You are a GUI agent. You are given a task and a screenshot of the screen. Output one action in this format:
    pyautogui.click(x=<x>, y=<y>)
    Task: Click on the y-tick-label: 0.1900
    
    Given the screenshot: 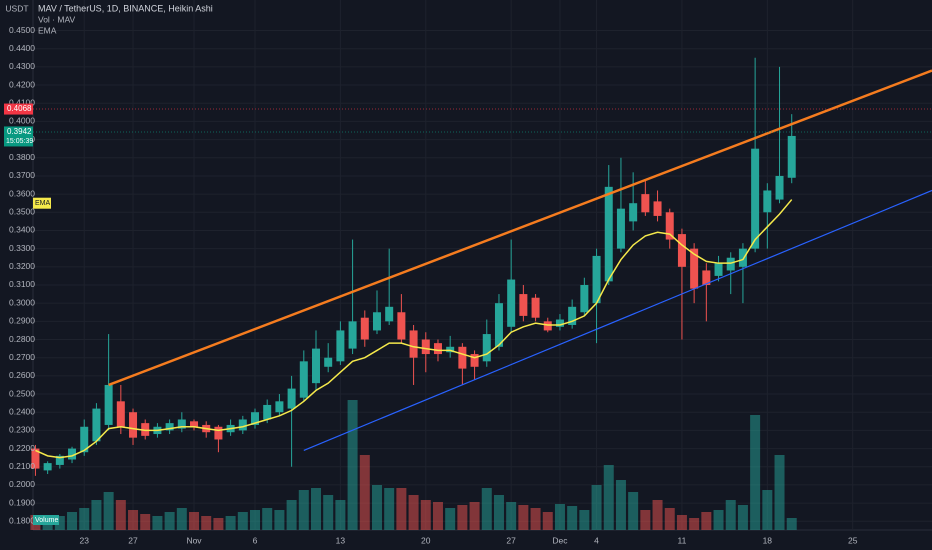 What is the action you would take?
    pyautogui.click(x=22, y=502)
    